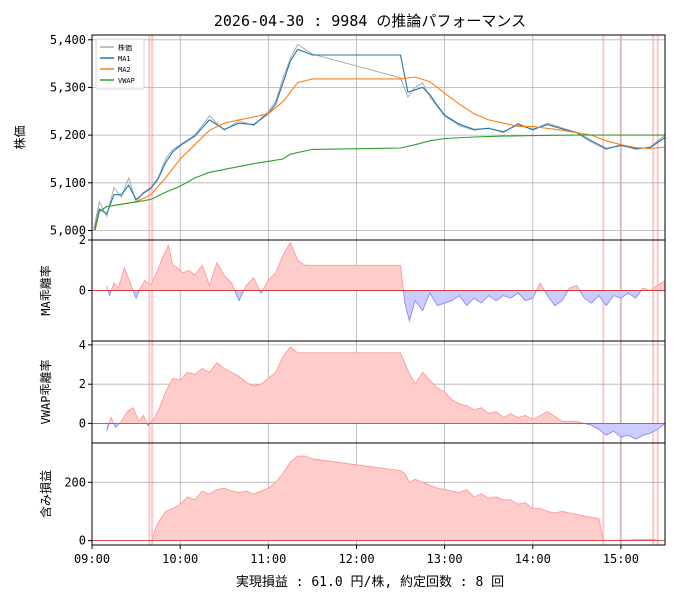 This screenshot has width=680, height=604. What do you see at coordinates (125, 47) in the screenshot?
I see `legend-label: 株価` at bounding box center [125, 47].